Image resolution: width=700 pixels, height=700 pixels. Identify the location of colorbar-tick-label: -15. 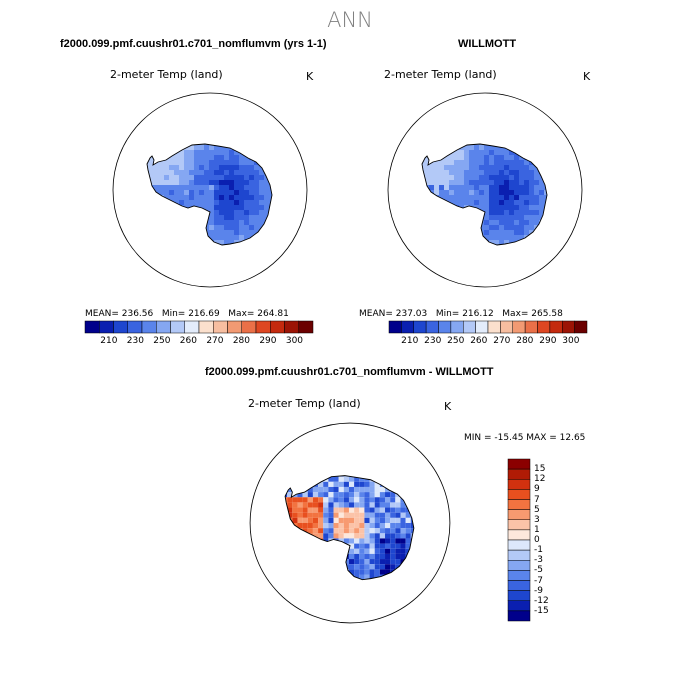
(541, 610).